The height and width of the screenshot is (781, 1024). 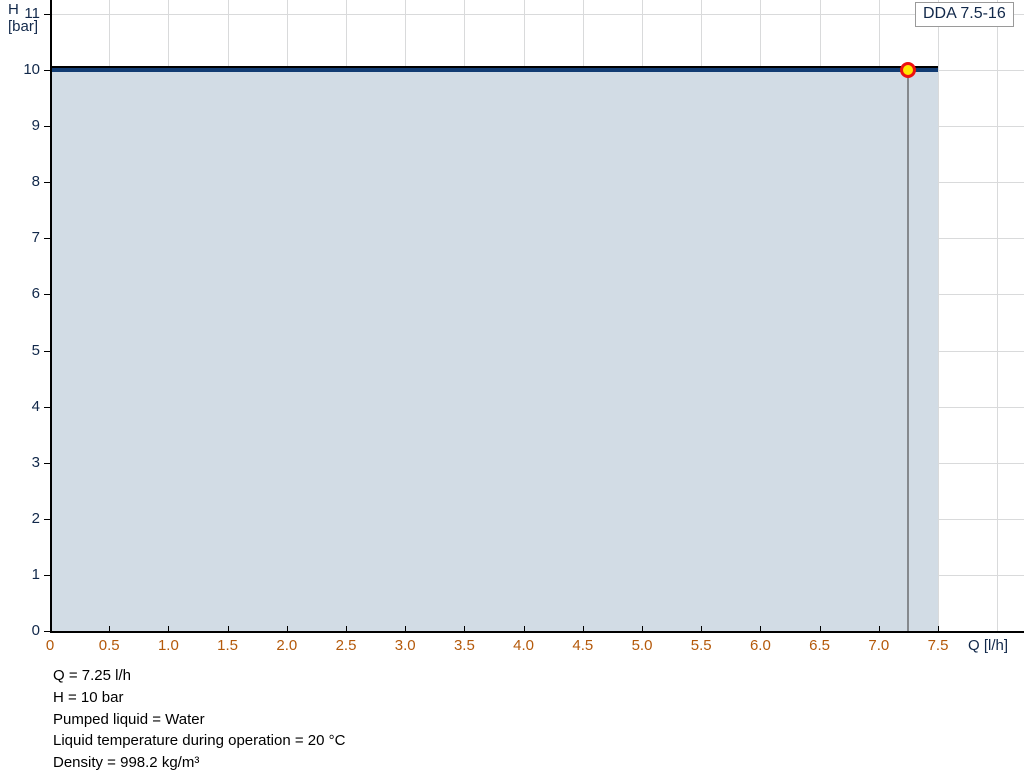 What do you see at coordinates (701, 645) in the screenshot?
I see `x-axis-tick-label: 5.5` at bounding box center [701, 645].